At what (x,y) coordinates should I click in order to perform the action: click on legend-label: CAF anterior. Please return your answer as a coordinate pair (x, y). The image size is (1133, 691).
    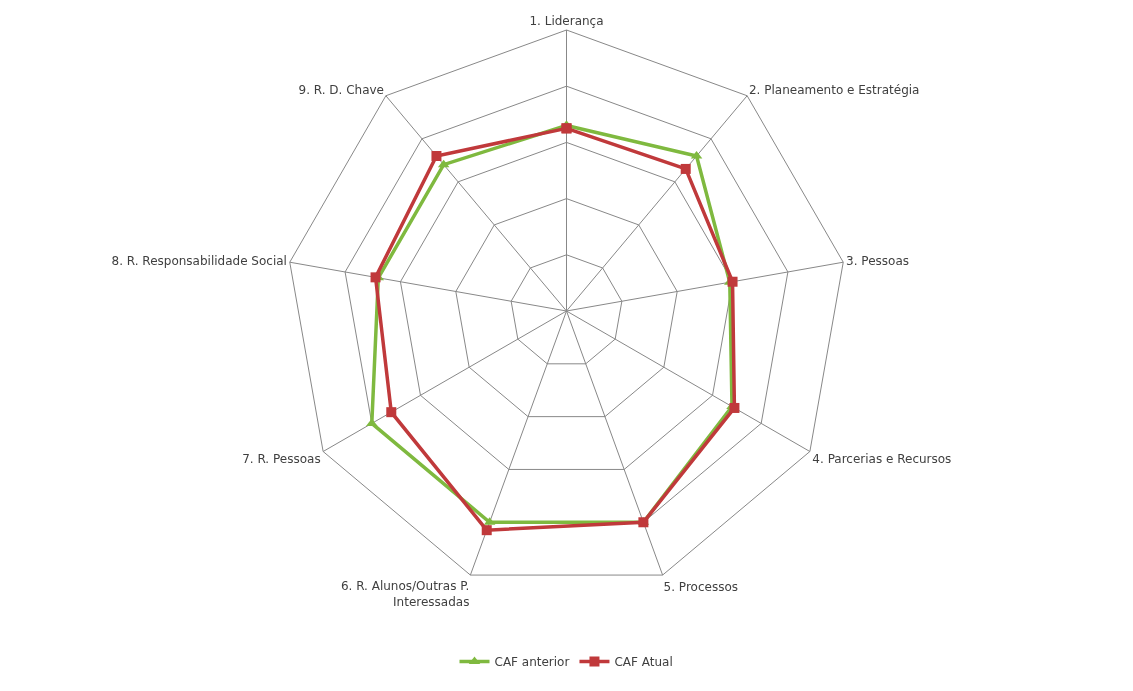
    Looking at the image, I should click on (532, 662).